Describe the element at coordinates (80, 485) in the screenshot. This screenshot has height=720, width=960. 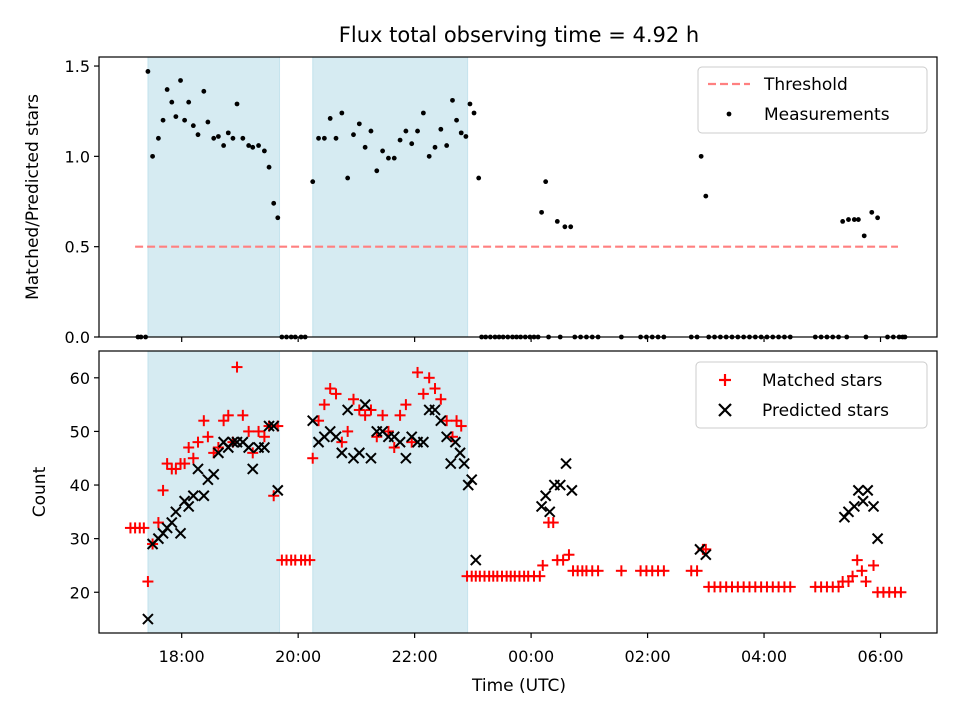
I see `bottom-y-tick-label: 40` at that location.